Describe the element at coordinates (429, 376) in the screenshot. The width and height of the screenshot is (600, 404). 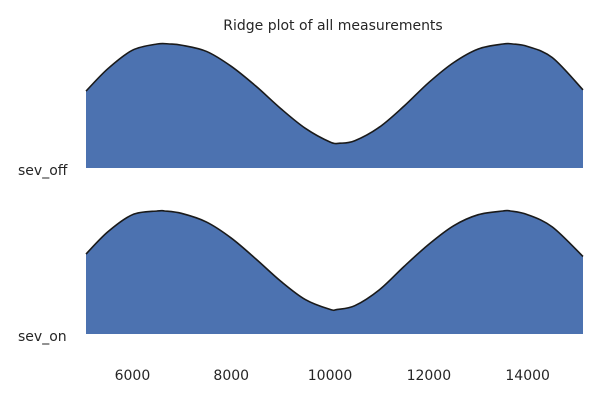
I see `x-tick-label: 12000` at that location.